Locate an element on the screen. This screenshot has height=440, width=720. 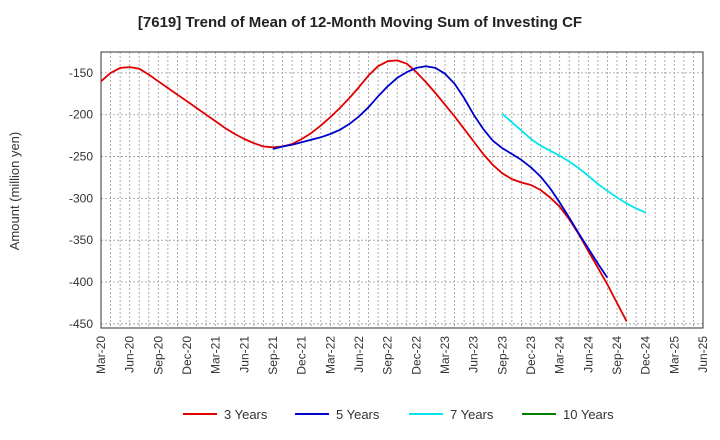
legend-label: 10 Years is located at coordinates (588, 414).